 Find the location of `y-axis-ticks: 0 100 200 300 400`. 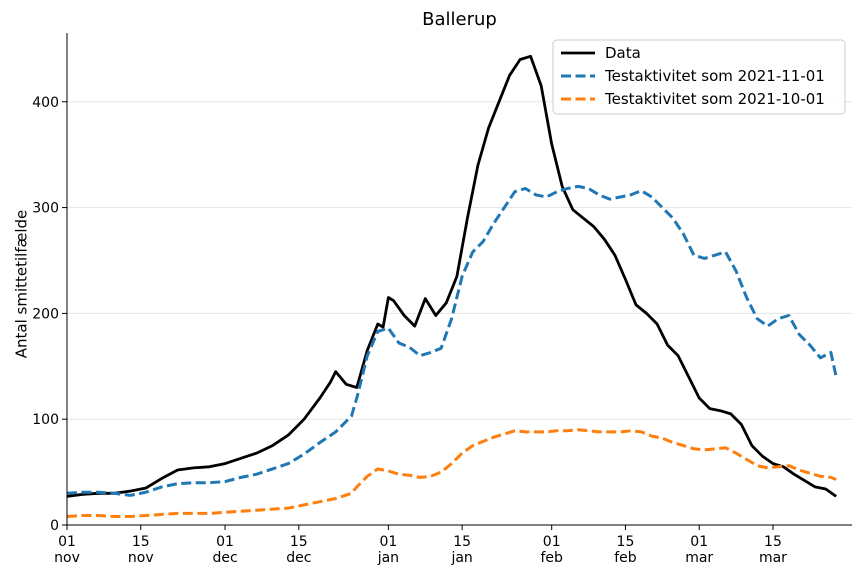

y-axis-ticks: 0 100 200 300 400 is located at coordinates (49, 314).